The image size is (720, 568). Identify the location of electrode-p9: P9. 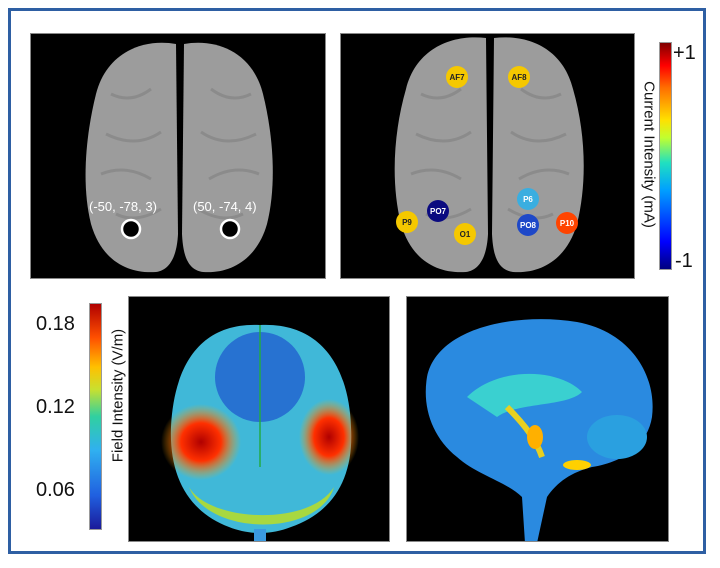
(407, 222).